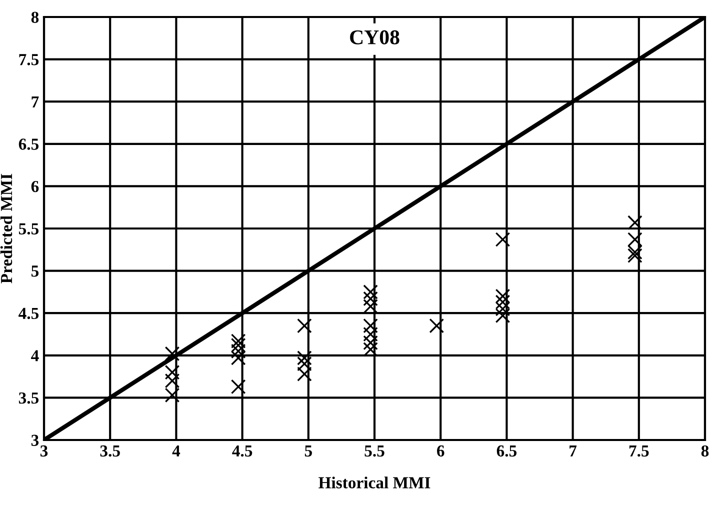 Image resolution: width=713 pixels, height=514 pixels. Describe the element at coordinates (705, 451) in the screenshot. I see `x-tick-label: 8` at that location.